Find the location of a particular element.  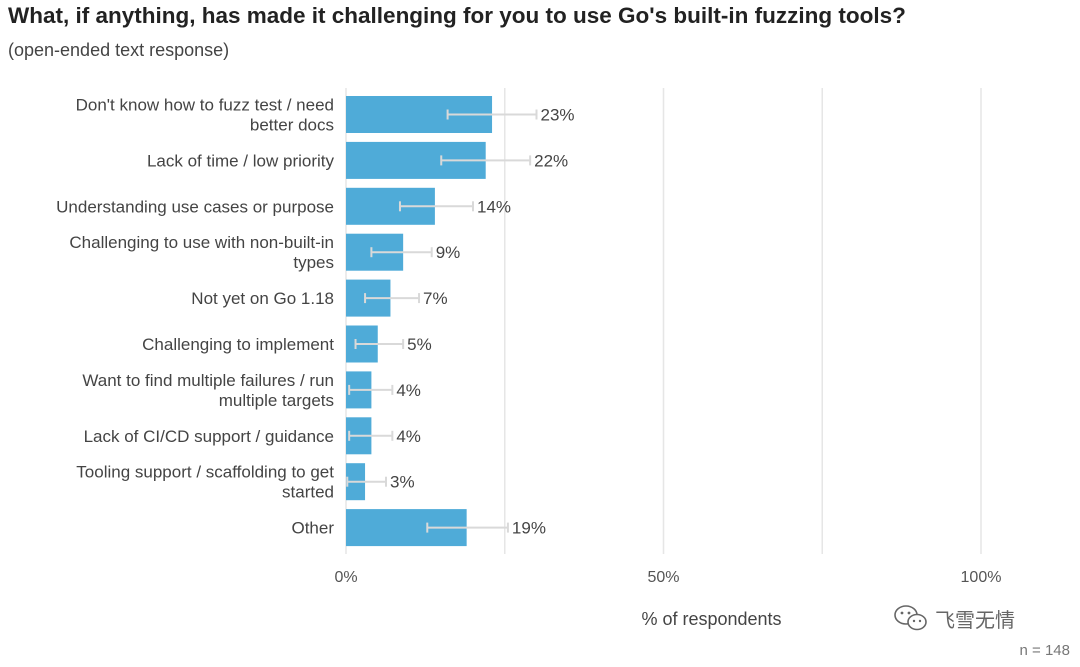

x-axis-title: % of respondents is located at coordinates (711, 619).